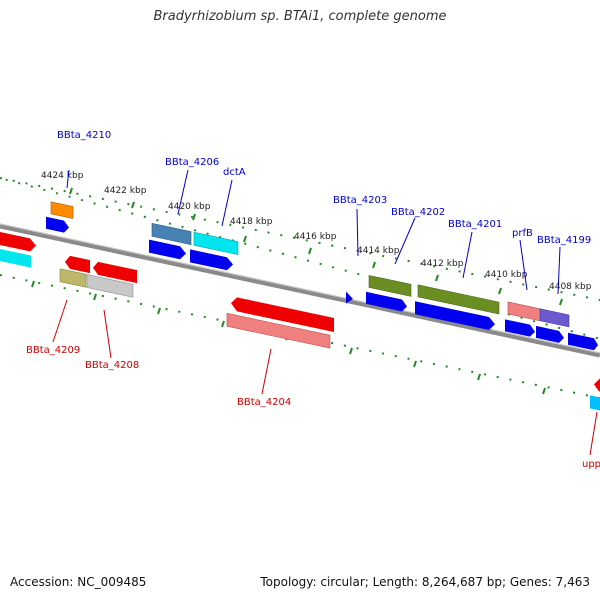  What do you see at coordinates (251, 222) in the screenshot?
I see `tick-label: 4418 kbp` at bounding box center [251, 222].